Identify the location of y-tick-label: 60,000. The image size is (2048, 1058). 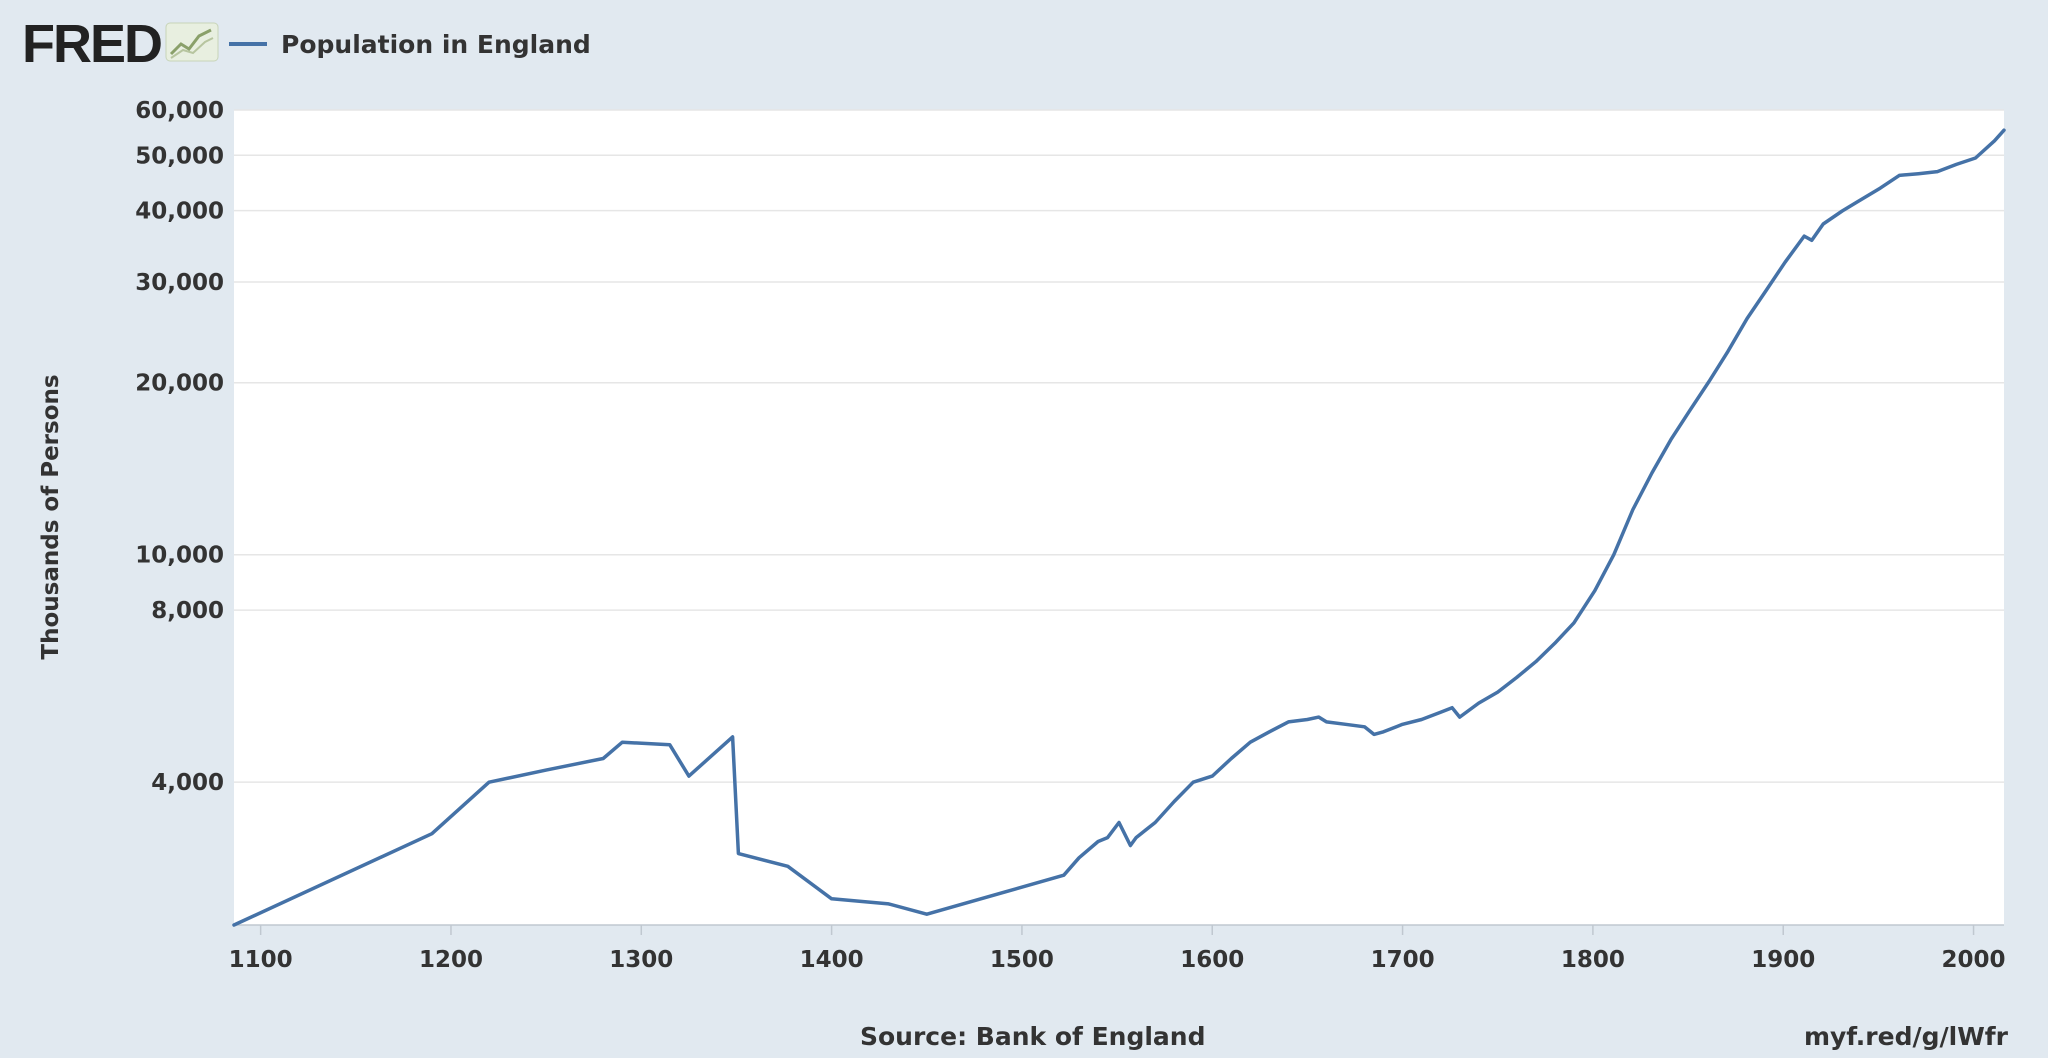
(179, 111).